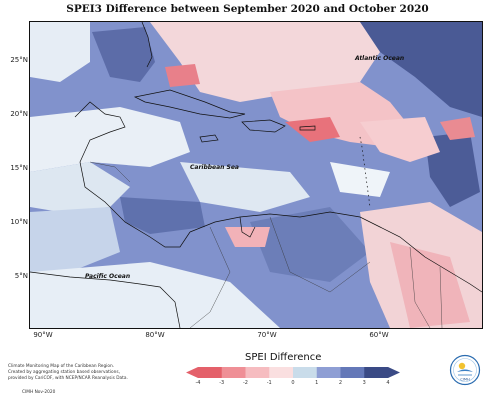 The width and height of the screenshot is (495, 400). I want to click on legend-tick-label: 1, so click(317, 383).